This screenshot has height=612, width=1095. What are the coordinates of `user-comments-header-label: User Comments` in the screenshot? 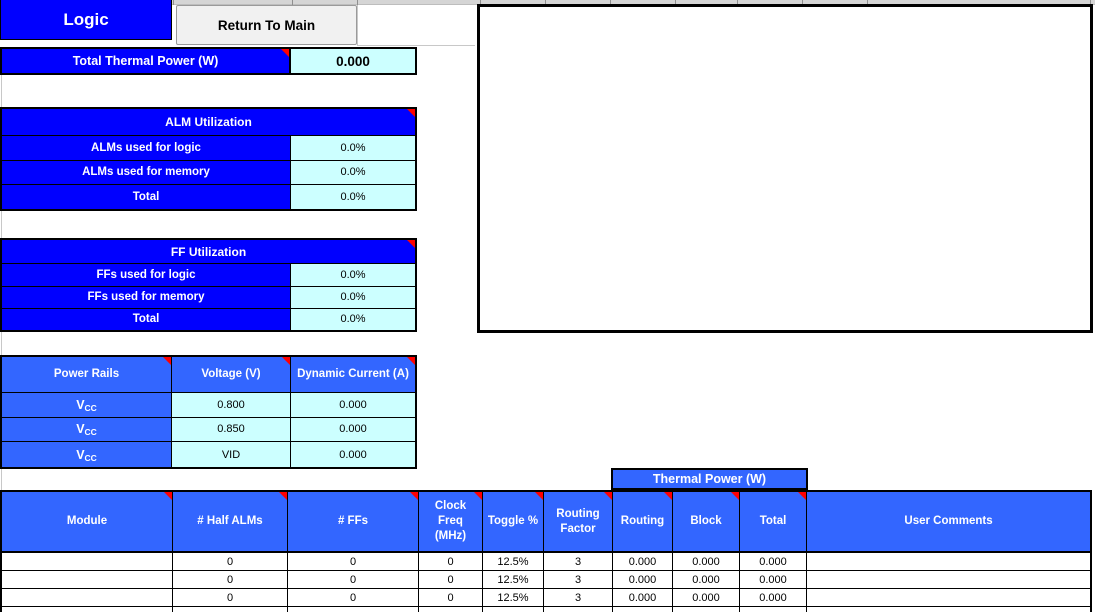 It's located at (948, 521).